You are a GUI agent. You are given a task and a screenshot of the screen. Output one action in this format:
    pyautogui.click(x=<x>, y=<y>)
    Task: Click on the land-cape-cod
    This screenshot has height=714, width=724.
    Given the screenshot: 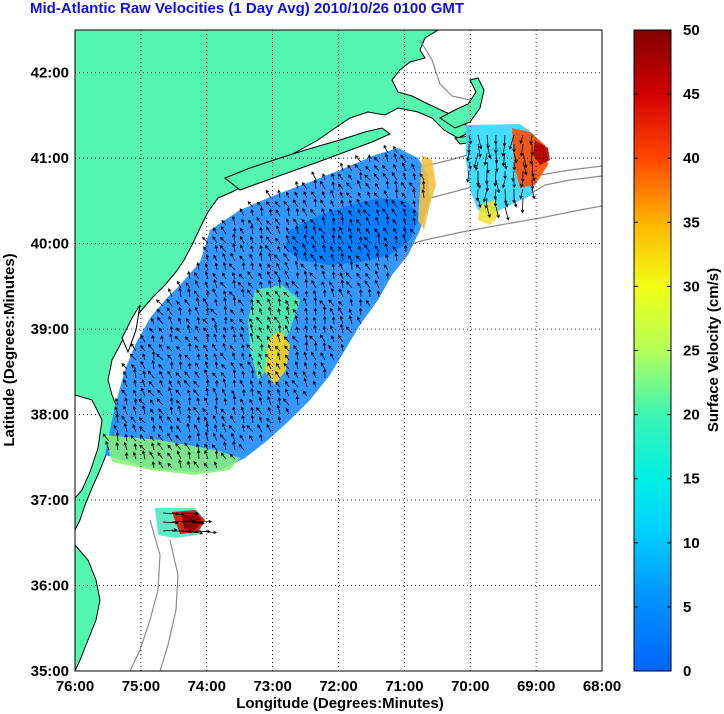 What is the action you would take?
    pyautogui.click(x=462, y=103)
    